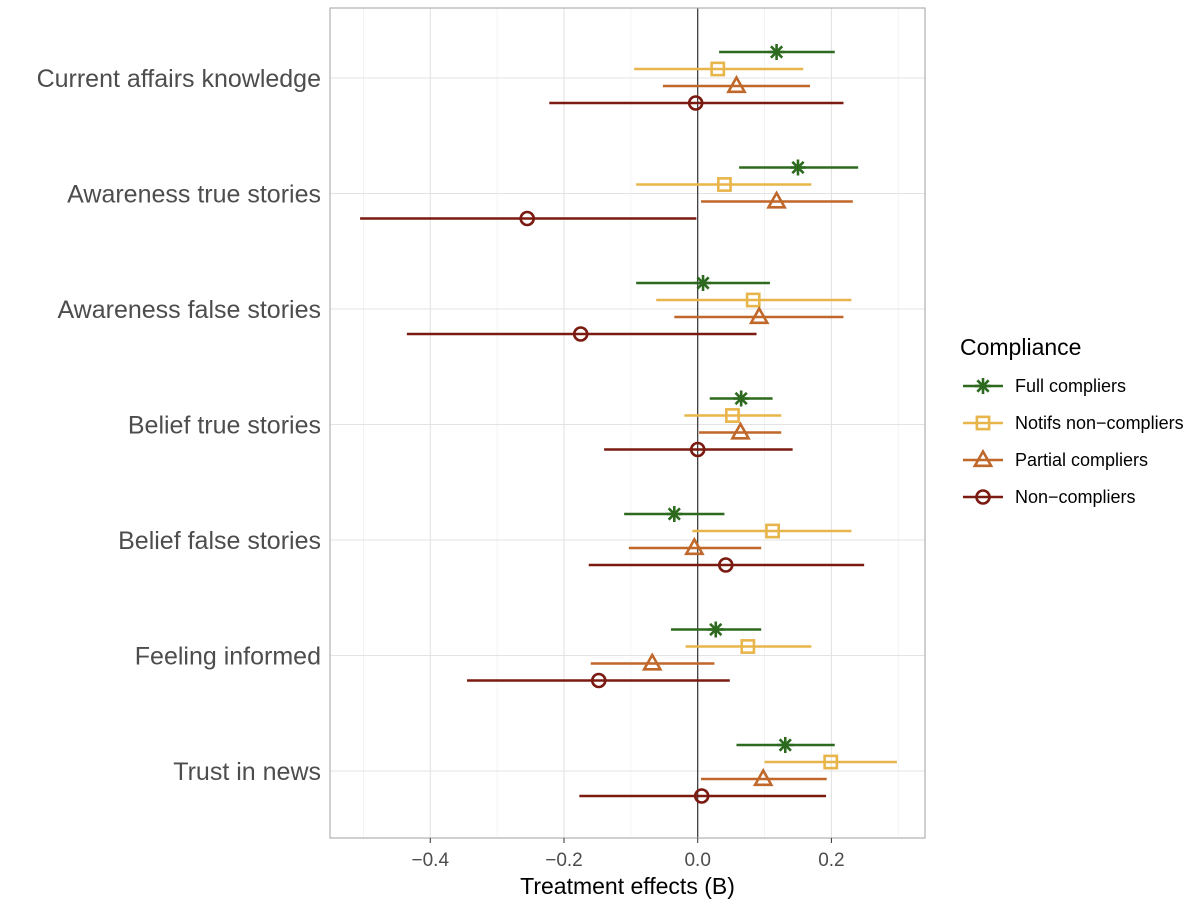 The image size is (1200, 907). What do you see at coordinates (1070, 386) in the screenshot?
I see `legend-label: Full compliers` at bounding box center [1070, 386].